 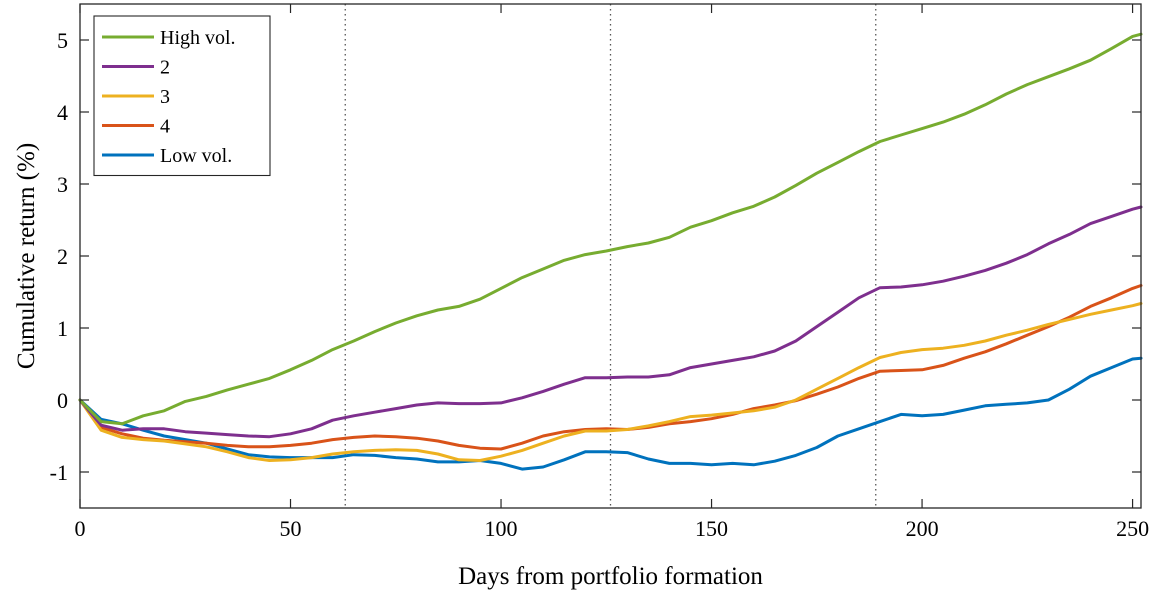 I want to click on x-tick-label: 250, so click(x=1132, y=528).